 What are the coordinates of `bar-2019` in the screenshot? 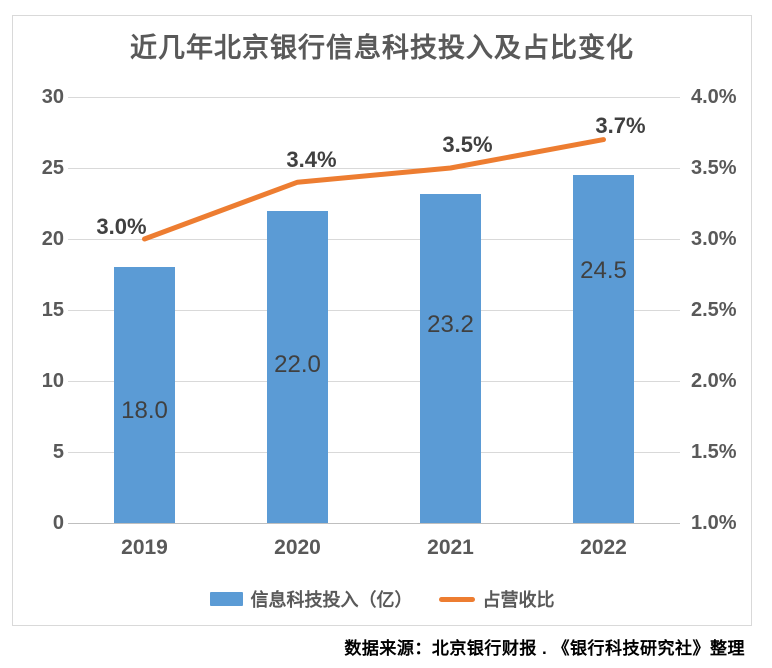 It's located at (144, 395).